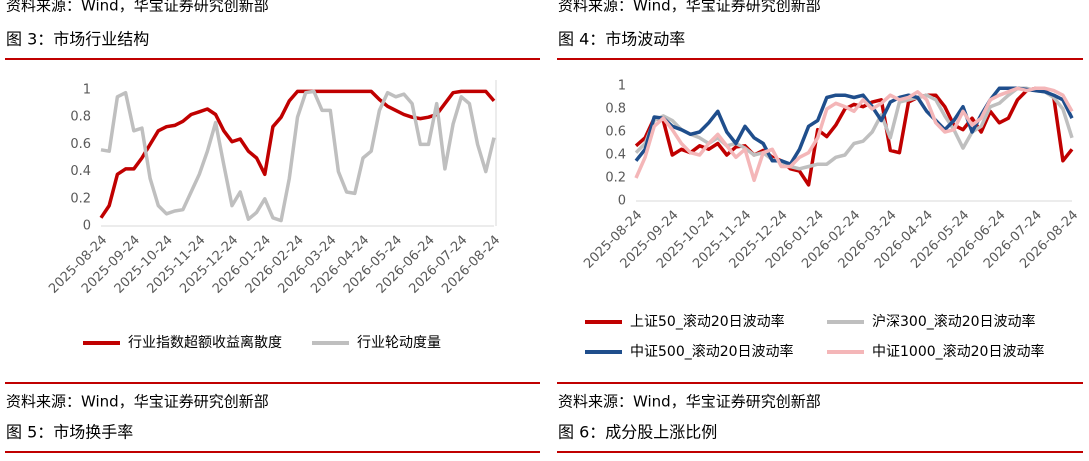 The width and height of the screenshot is (1089, 461). I want to click on legend-label: 中证1000_滚动20日波动率, so click(958, 351).